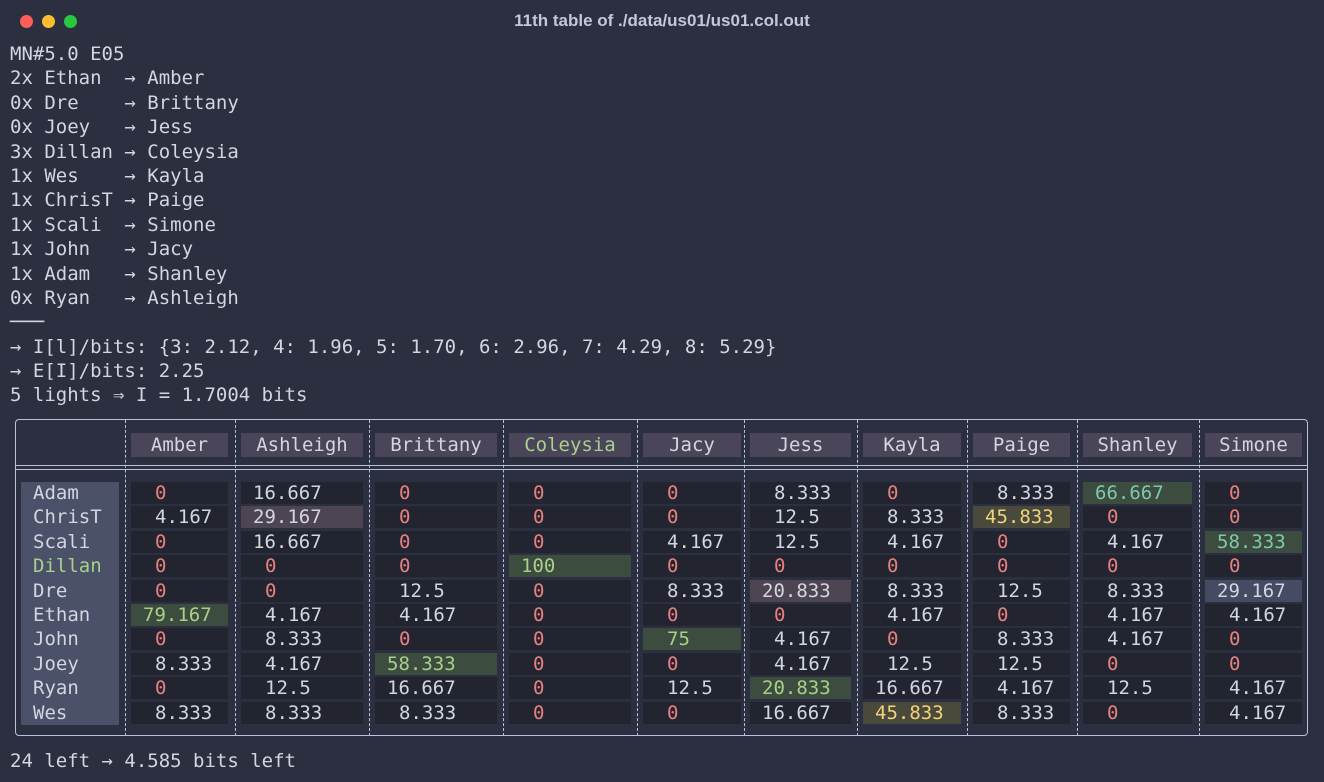  What do you see at coordinates (179, 445) in the screenshot?
I see `column-header: Amber` at bounding box center [179, 445].